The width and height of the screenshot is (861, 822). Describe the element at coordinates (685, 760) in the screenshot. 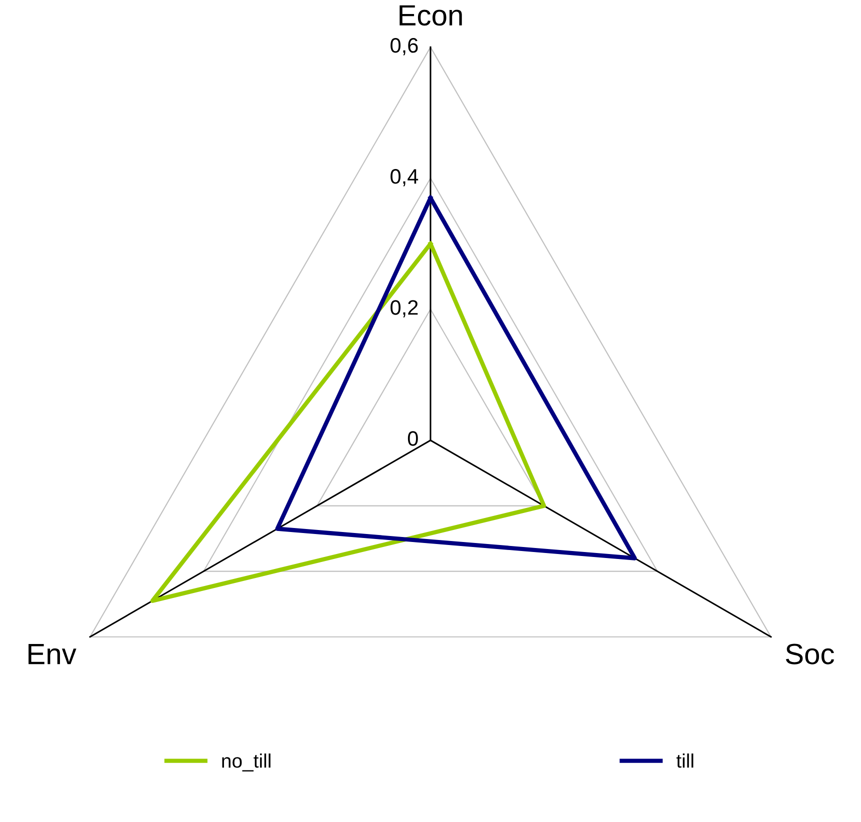

I see `legend-label: till` at that location.